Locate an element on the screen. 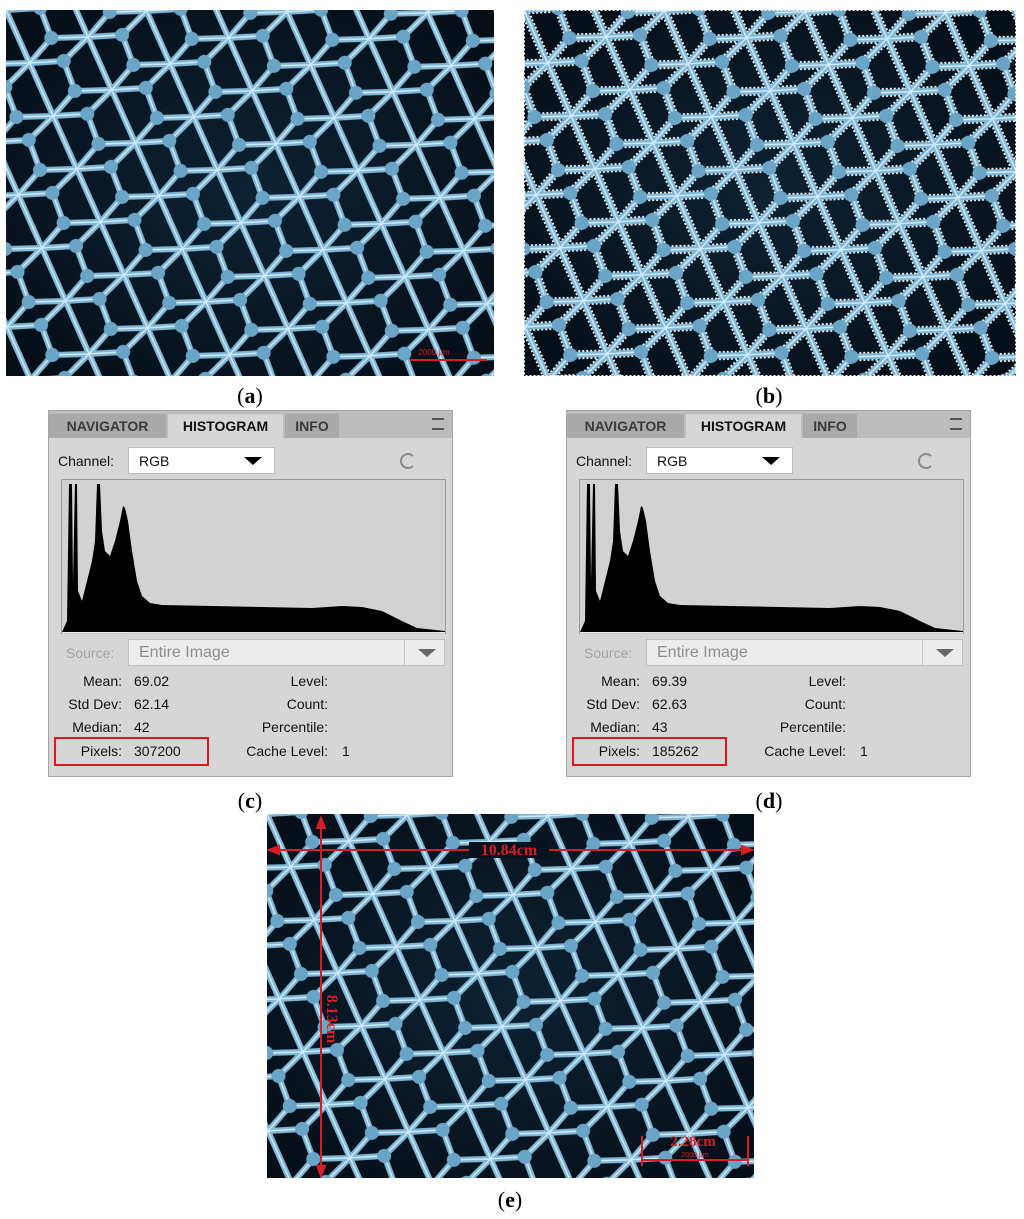 The height and width of the screenshot is (1219, 1024). mesh-photo: 2000 μm is located at coordinates (250, 193).